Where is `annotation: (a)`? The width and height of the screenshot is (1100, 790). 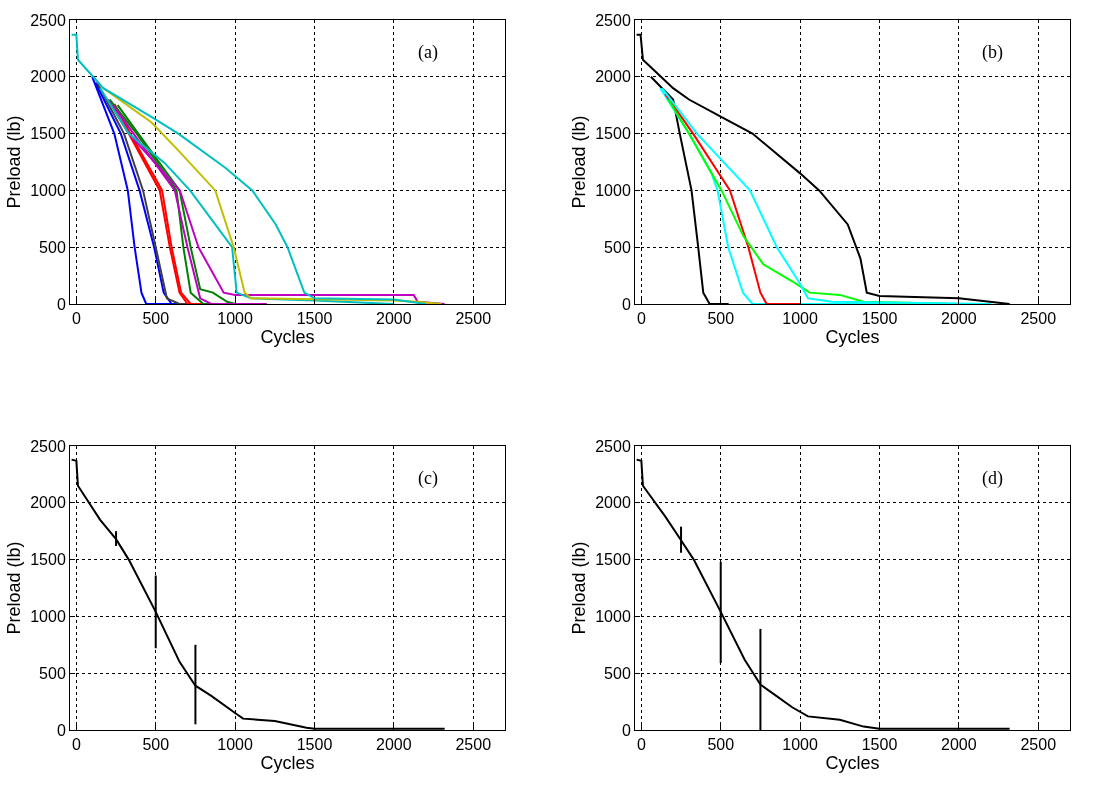 annotation: (a) is located at coordinates (428, 52).